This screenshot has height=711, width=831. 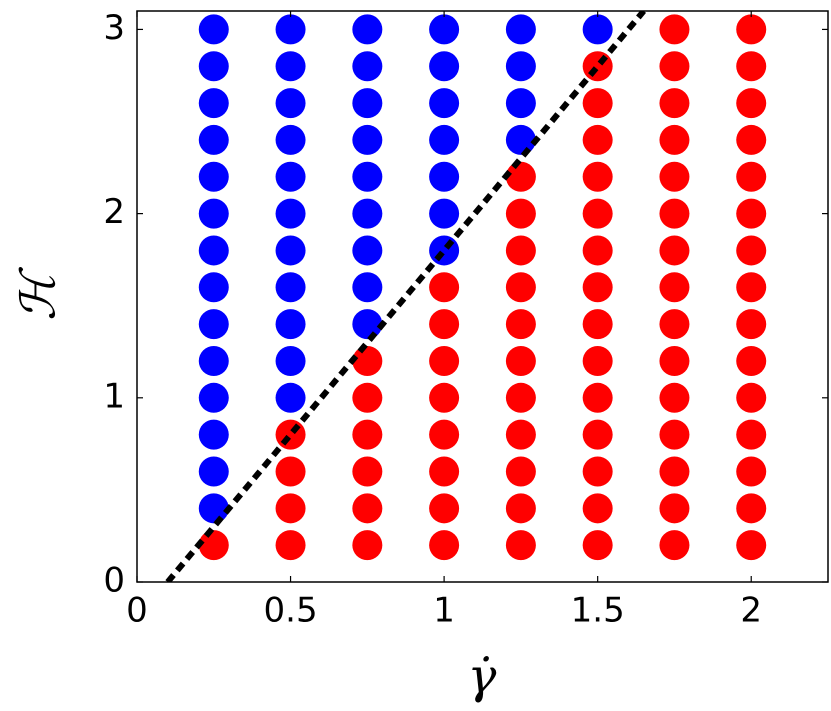 I want to click on x-tick-label: 1.5, so click(x=598, y=611).